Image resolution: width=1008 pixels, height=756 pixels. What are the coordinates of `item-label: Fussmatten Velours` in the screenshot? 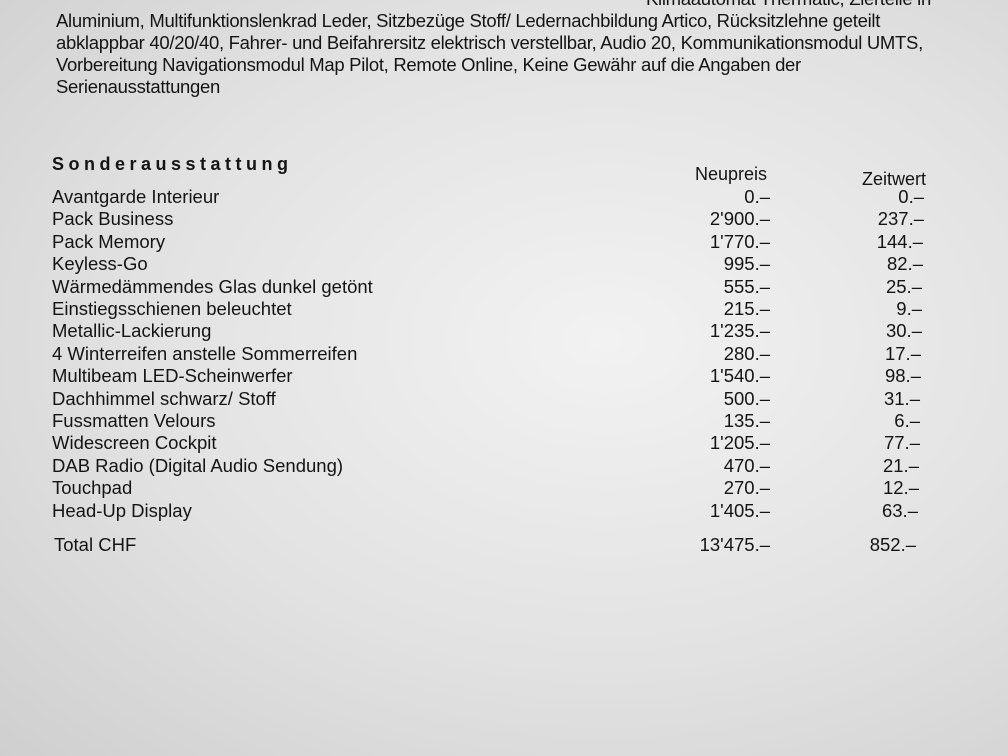 It's located at (134, 420).